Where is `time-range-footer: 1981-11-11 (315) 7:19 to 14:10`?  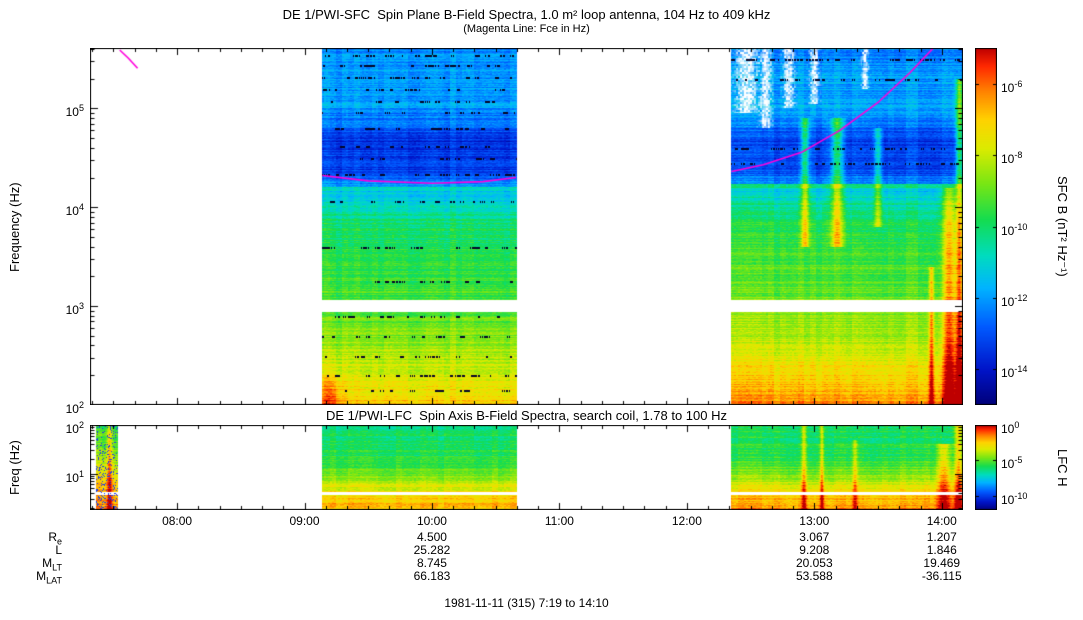
time-range-footer: 1981-11-11 (315) 7:19 to 14:10 is located at coordinates (526, 603).